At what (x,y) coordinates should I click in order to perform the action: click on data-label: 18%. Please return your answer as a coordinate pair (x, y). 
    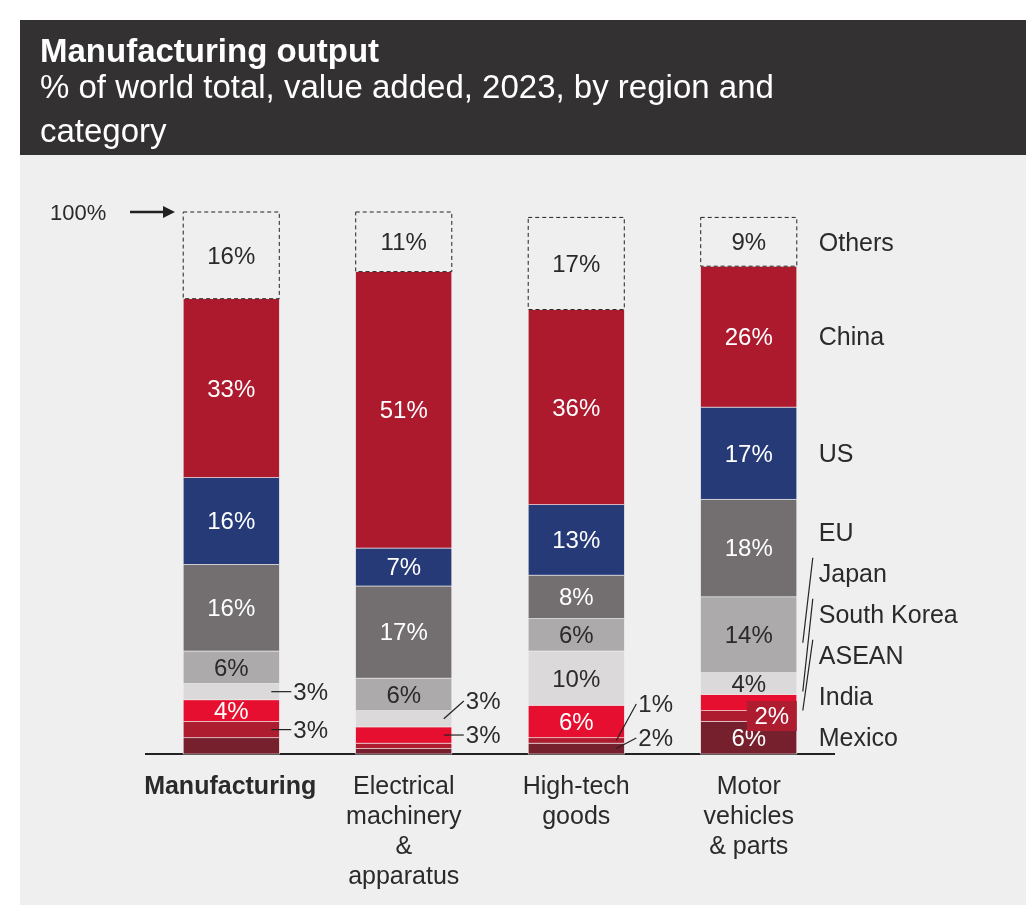
    Looking at the image, I should click on (748, 548).